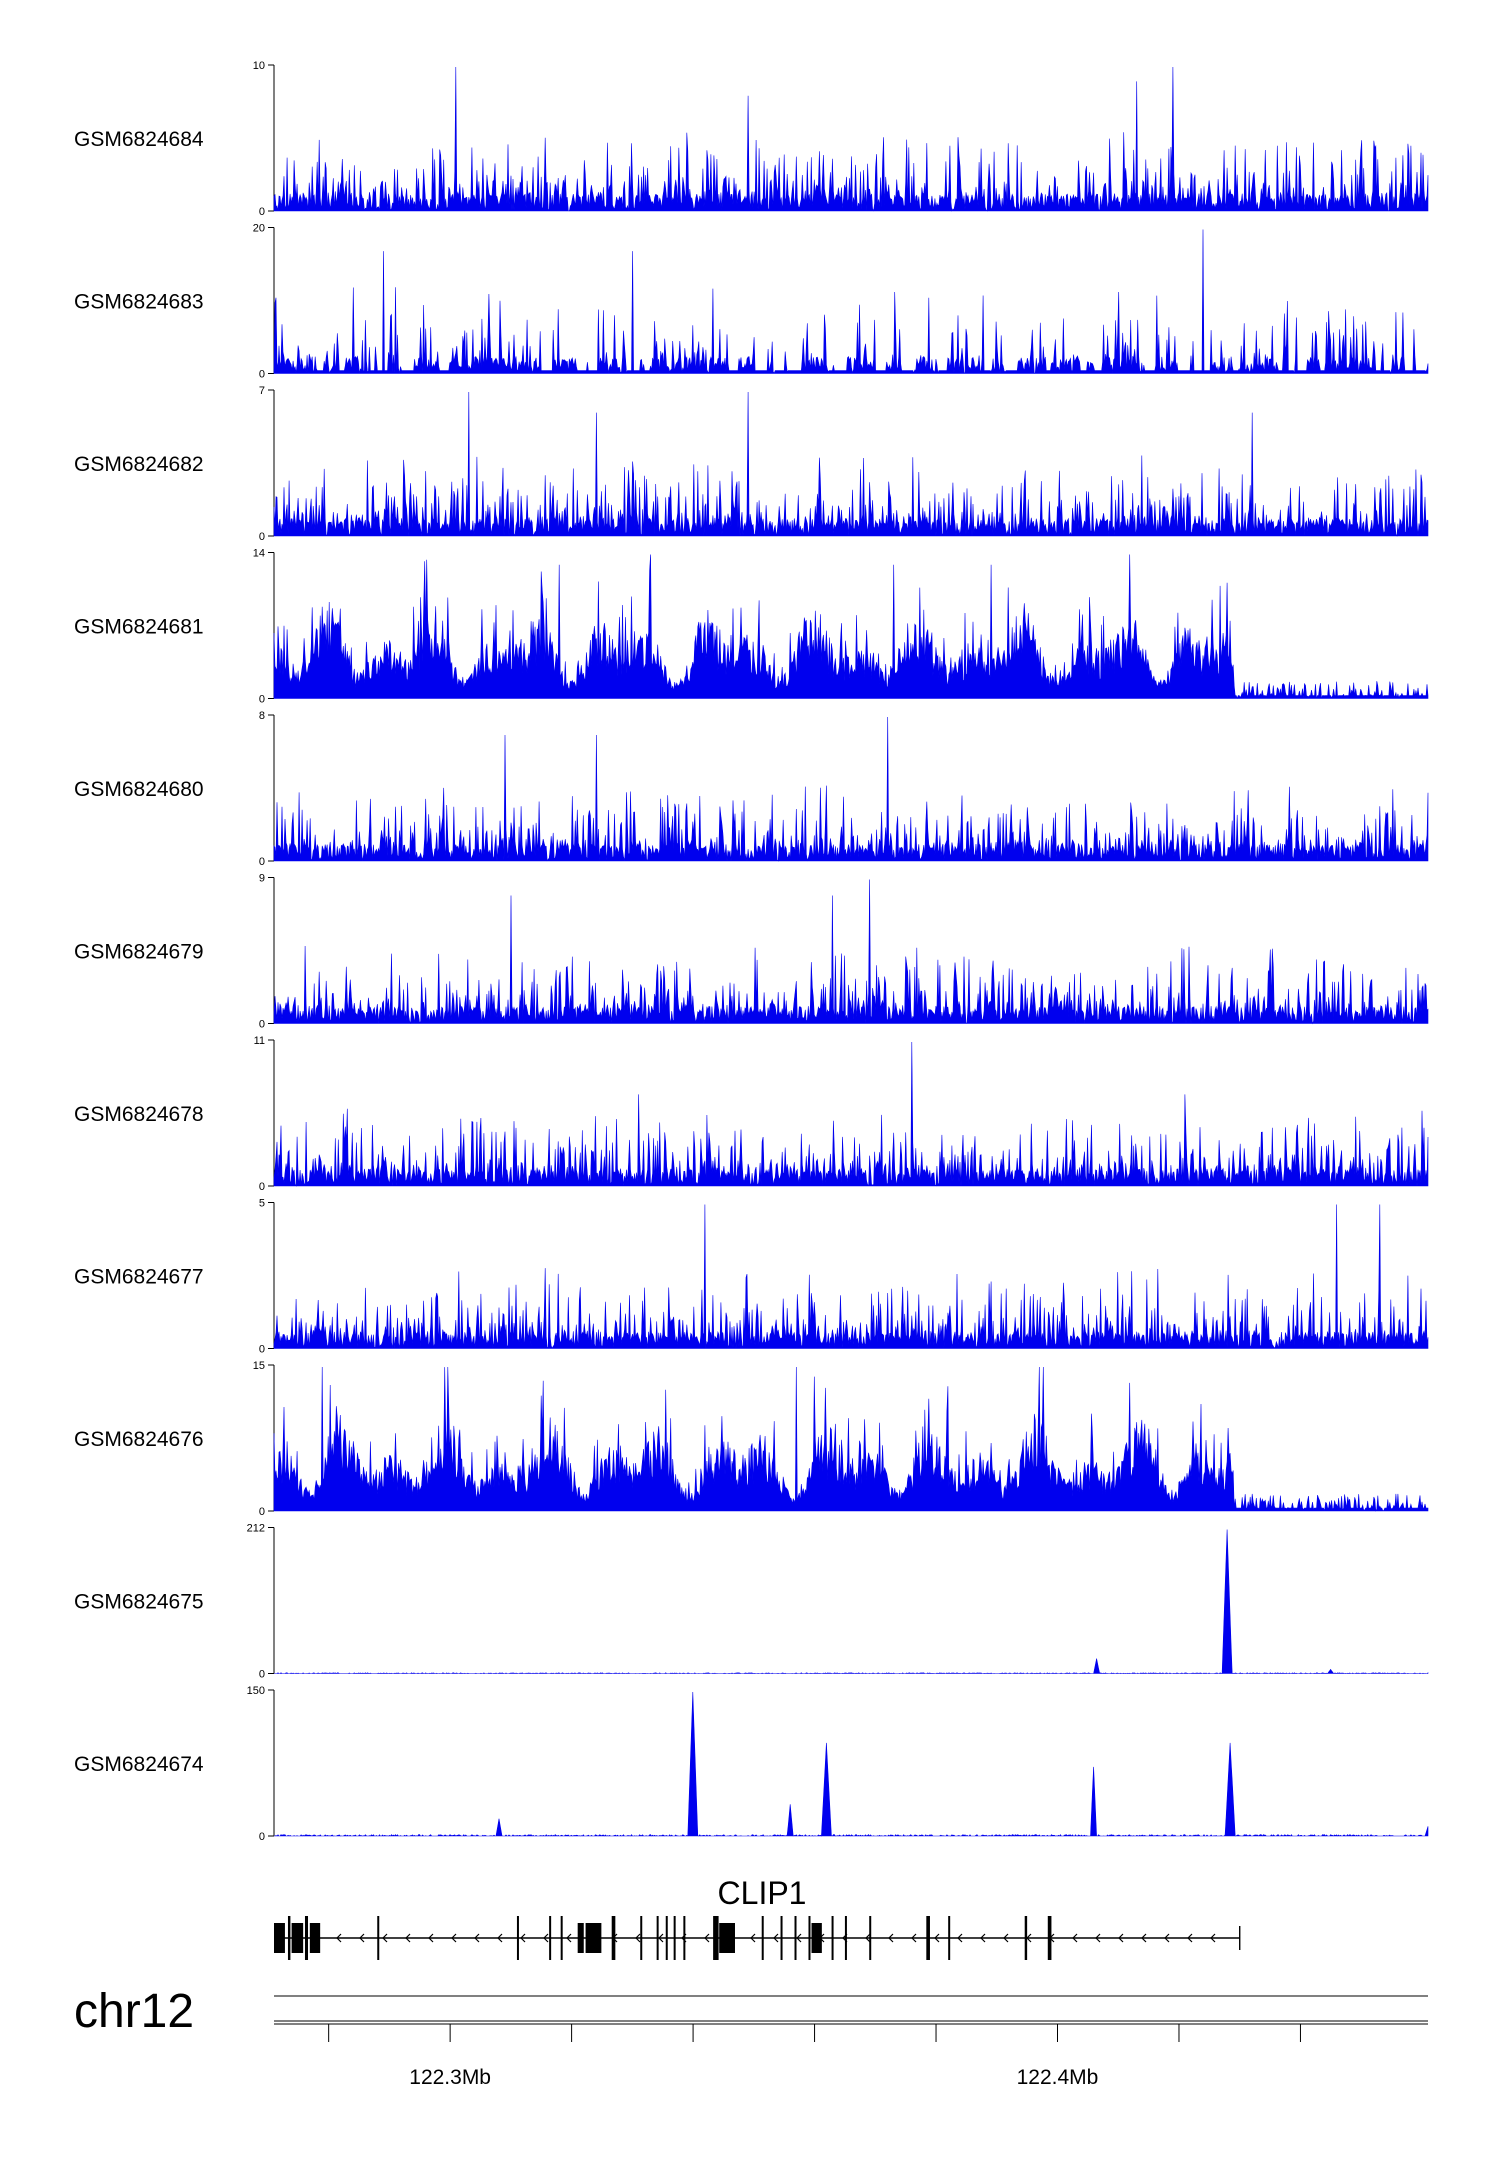 Image resolution: width=1500 pixels, height=2170 pixels. Describe the element at coordinates (256, 1691) in the screenshot. I see `y-max-label: 150` at that location.